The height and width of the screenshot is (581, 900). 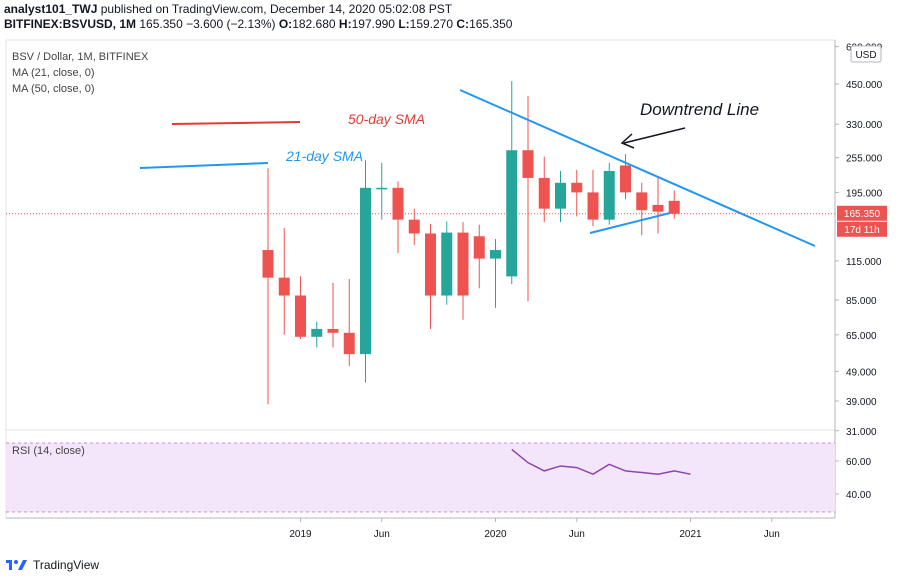 I want to click on high-value: 197.990, so click(x=373, y=24).